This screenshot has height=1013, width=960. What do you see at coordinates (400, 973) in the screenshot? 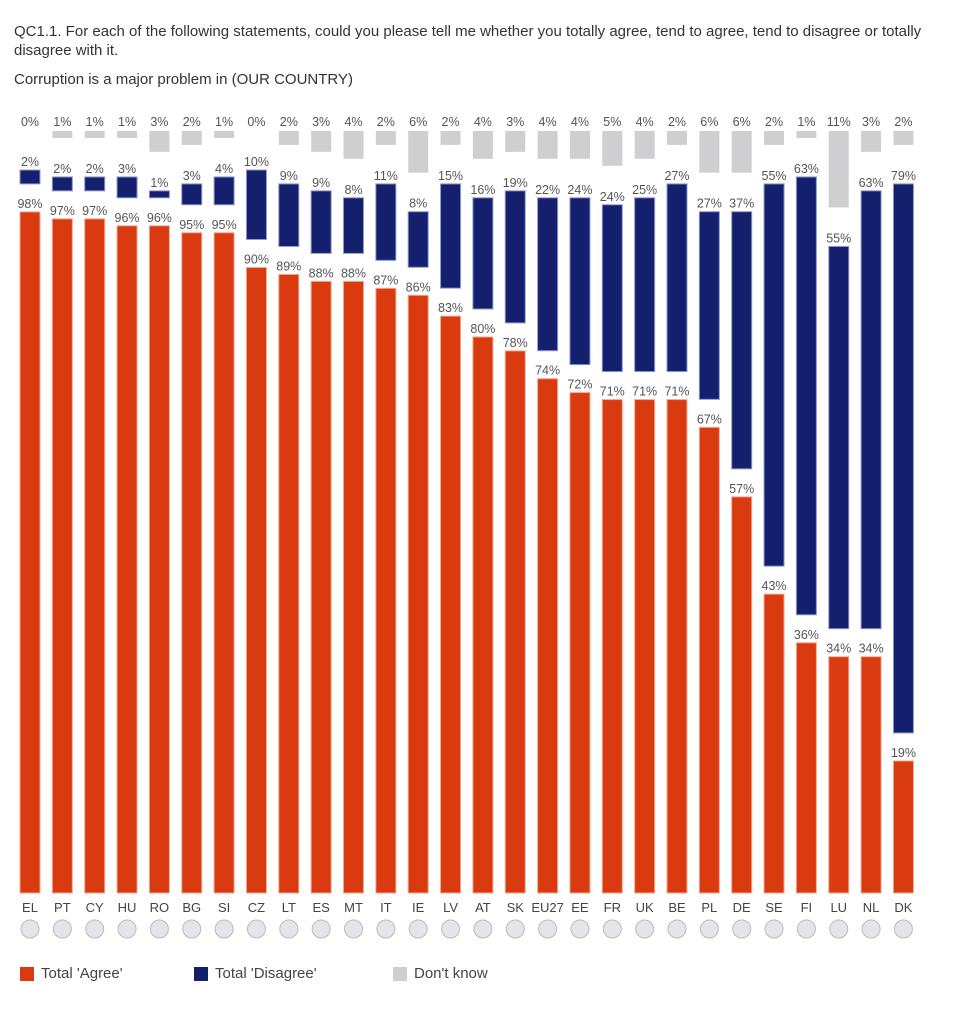
I see `legend-swatch-dont-know` at bounding box center [400, 973].